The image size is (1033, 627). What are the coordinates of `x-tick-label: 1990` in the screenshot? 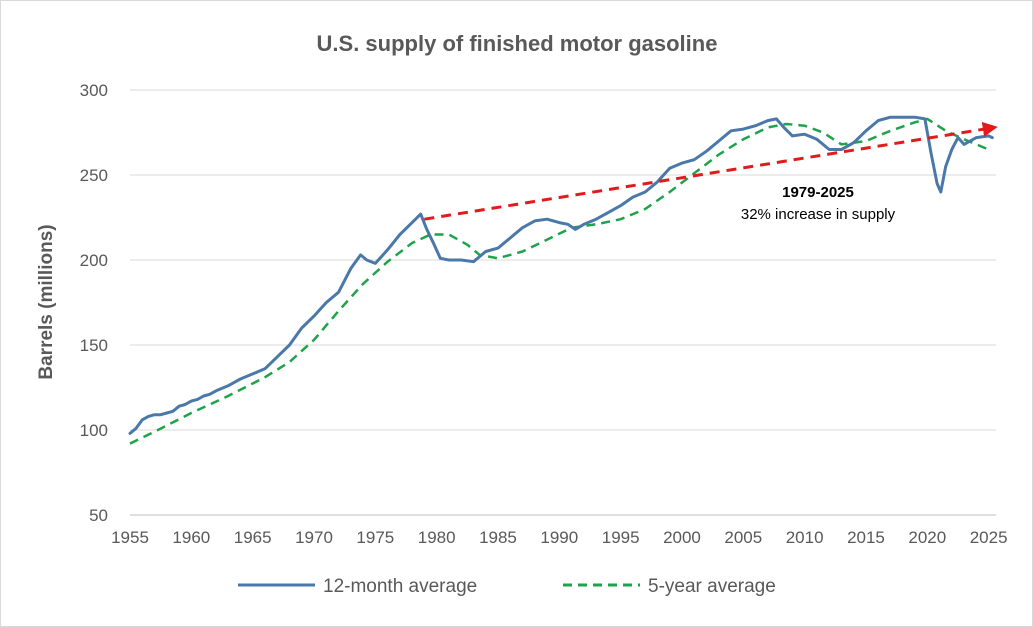 It's located at (559, 537).